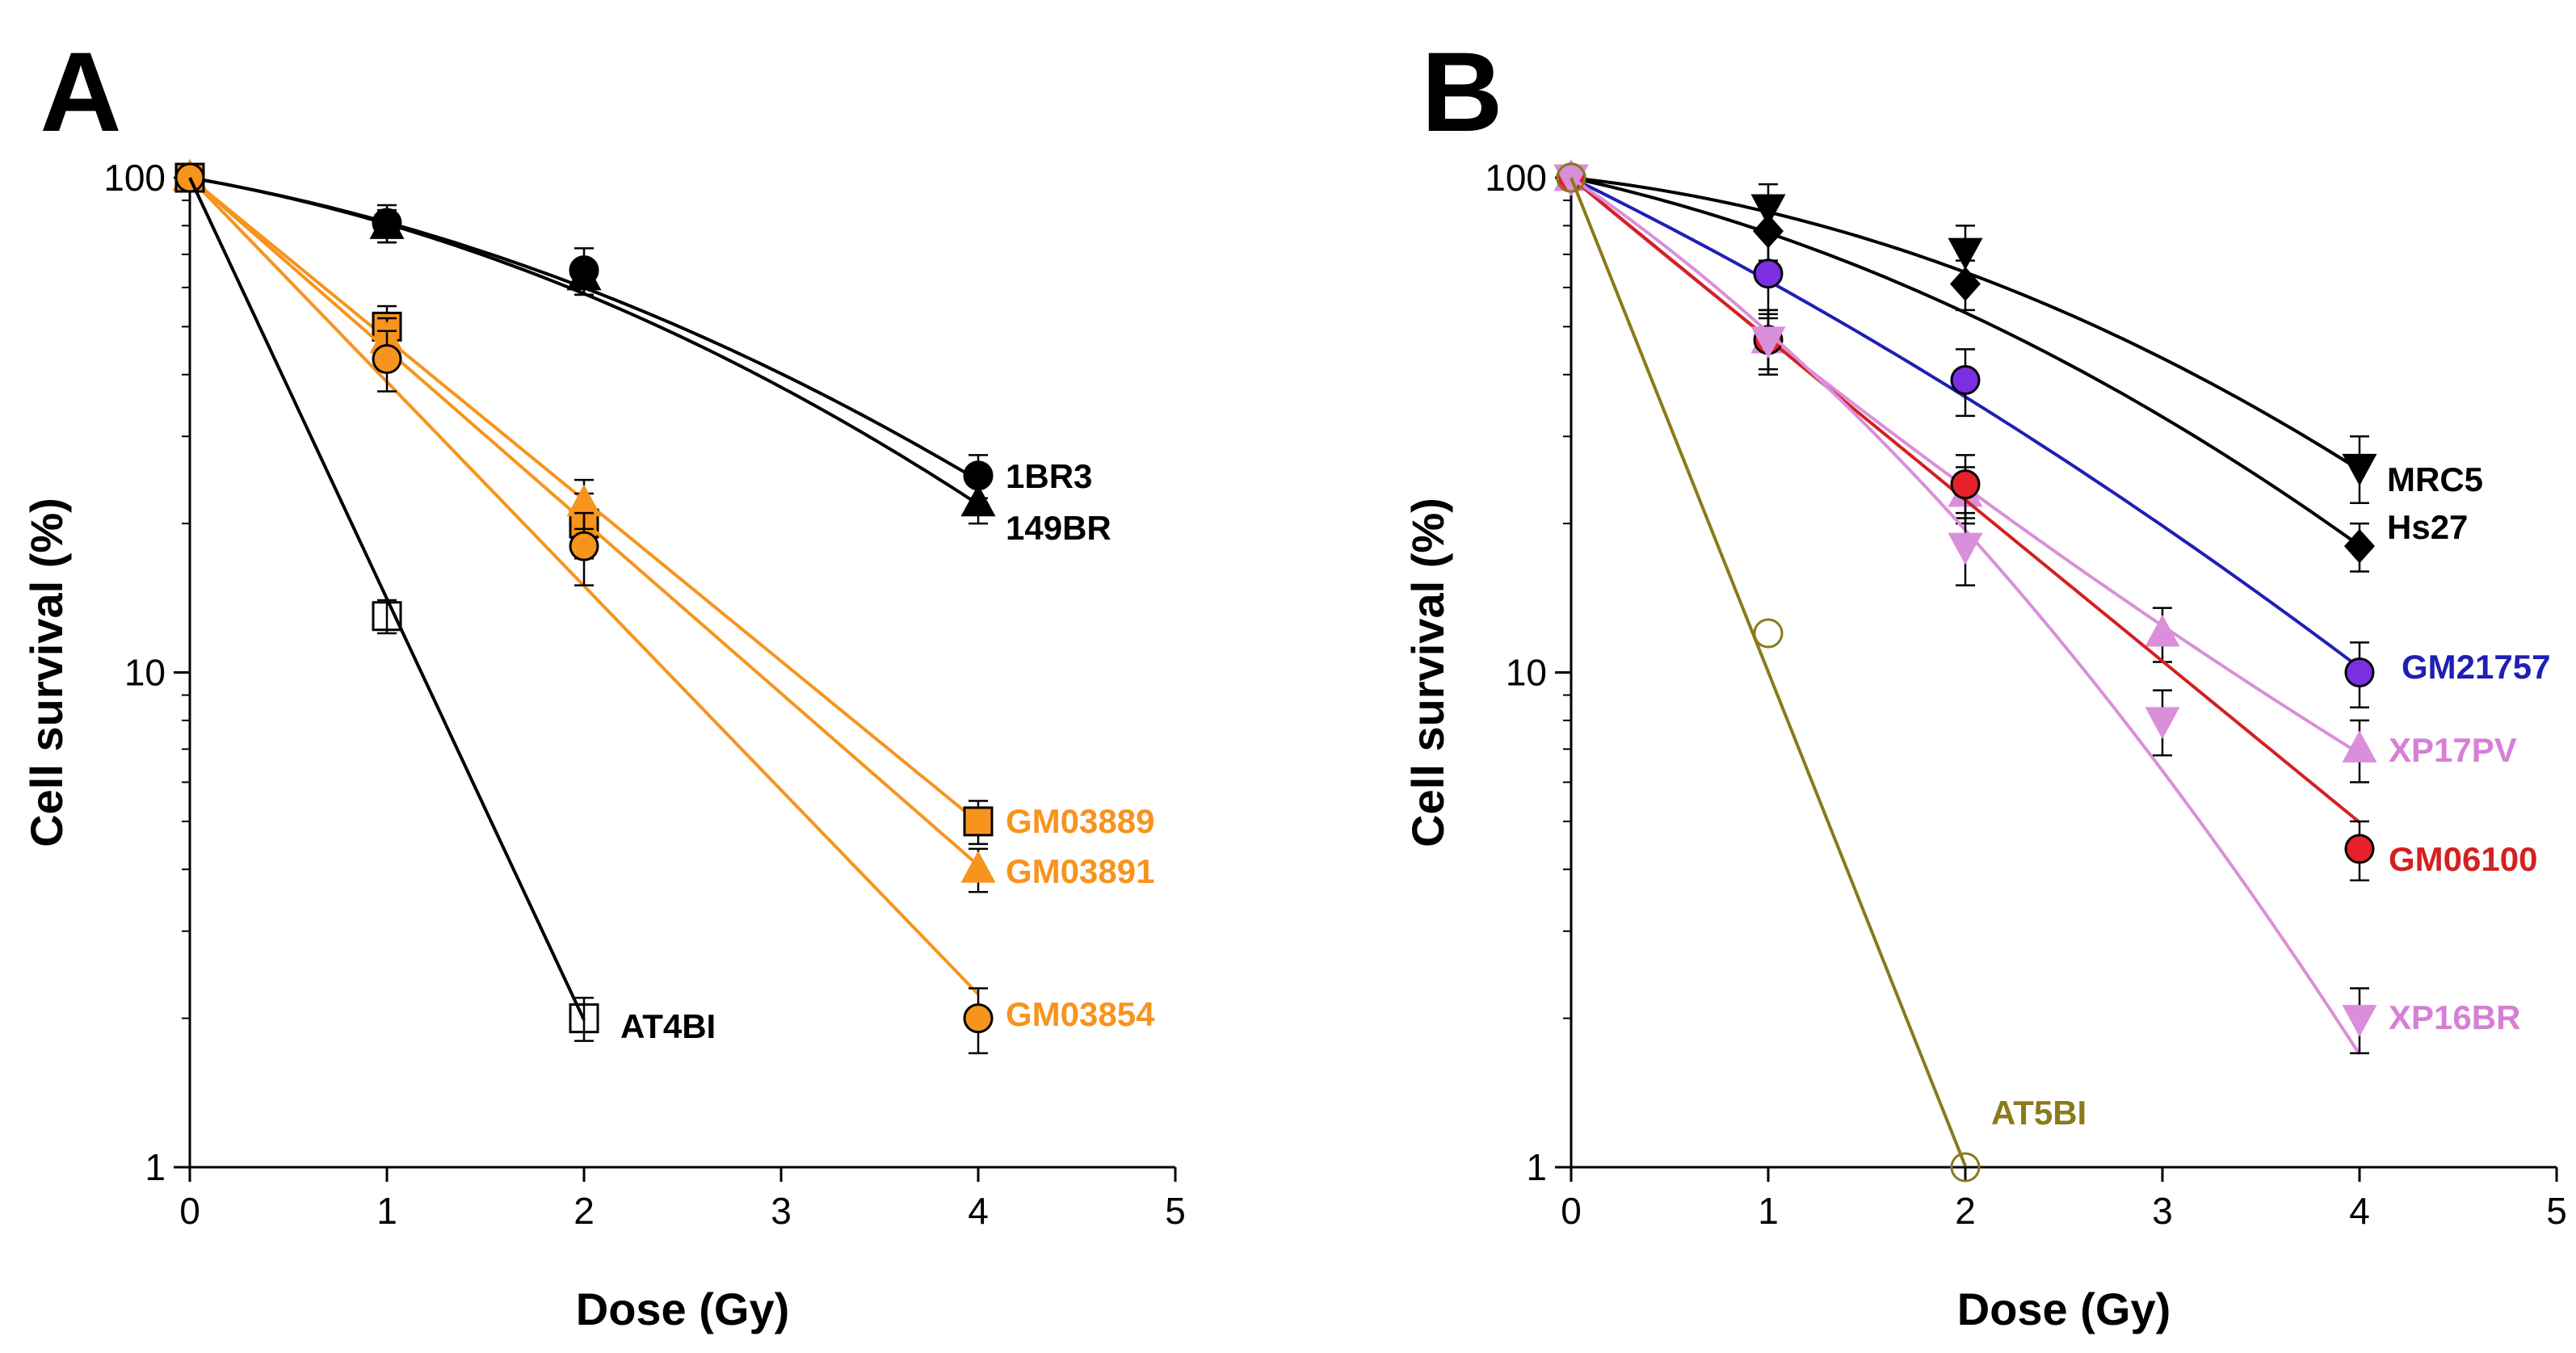 The height and width of the screenshot is (1353, 2576). I want to click on panel-letter: B, so click(1462, 91).